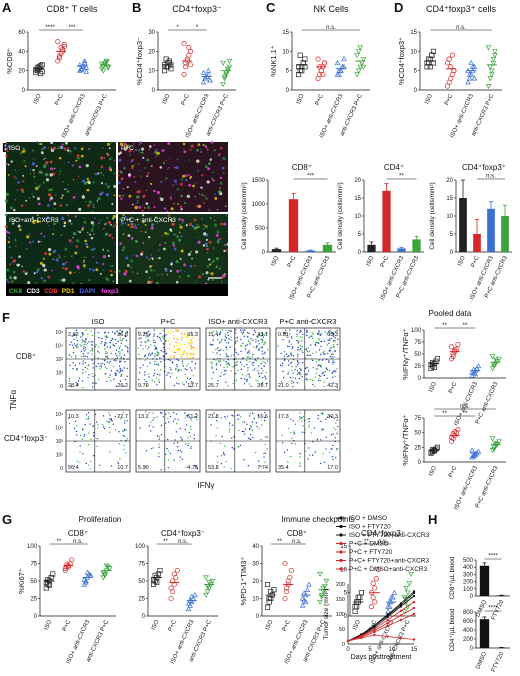 Image resolution: width=520 pixels, height=676 pixels. What do you see at coordinates (78, 533) in the screenshot?
I see `chart-title: CD8⁺` at bounding box center [78, 533].